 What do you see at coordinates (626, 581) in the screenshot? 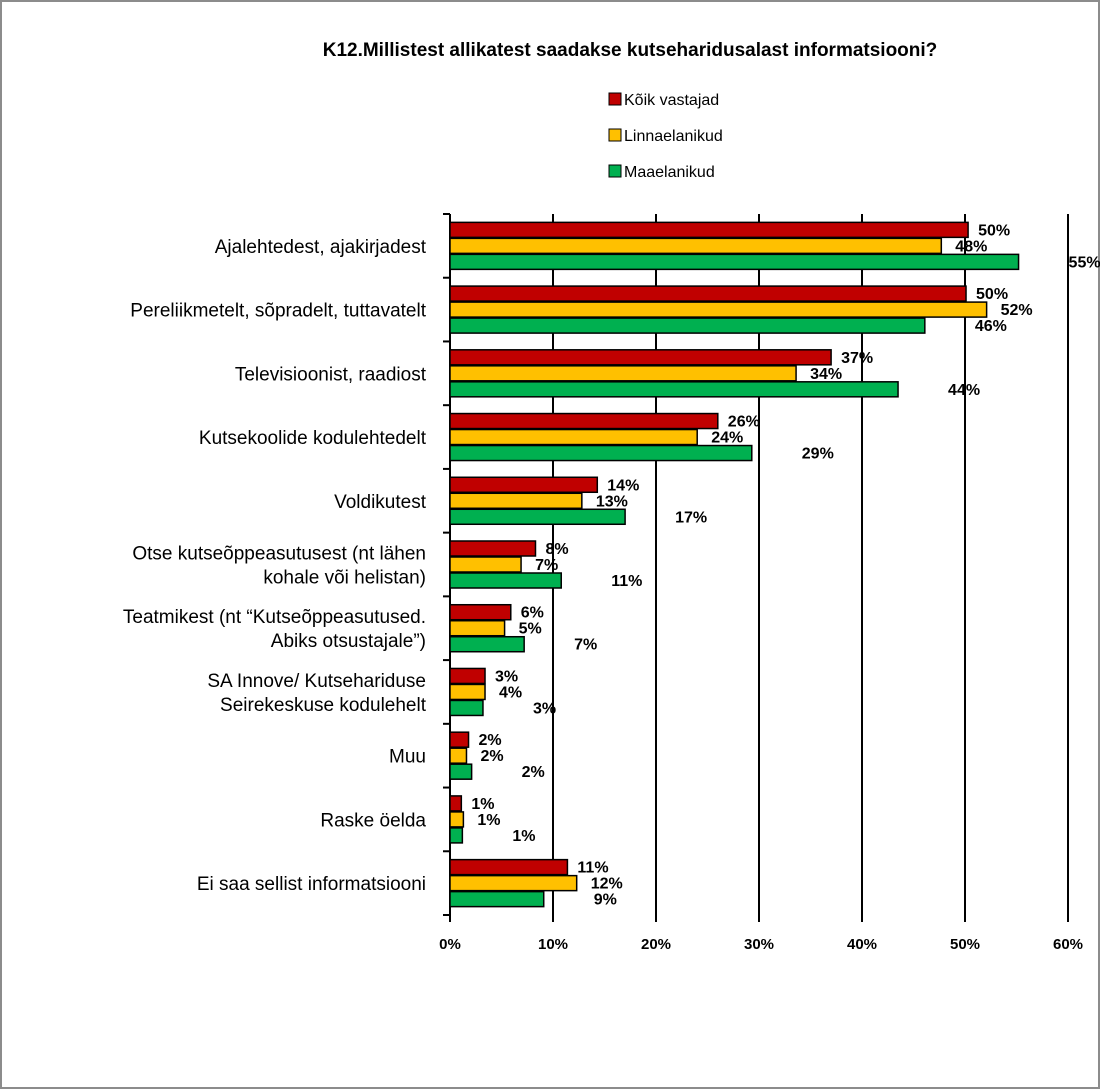
I see `data-label-2-5: 11%` at bounding box center [626, 581].